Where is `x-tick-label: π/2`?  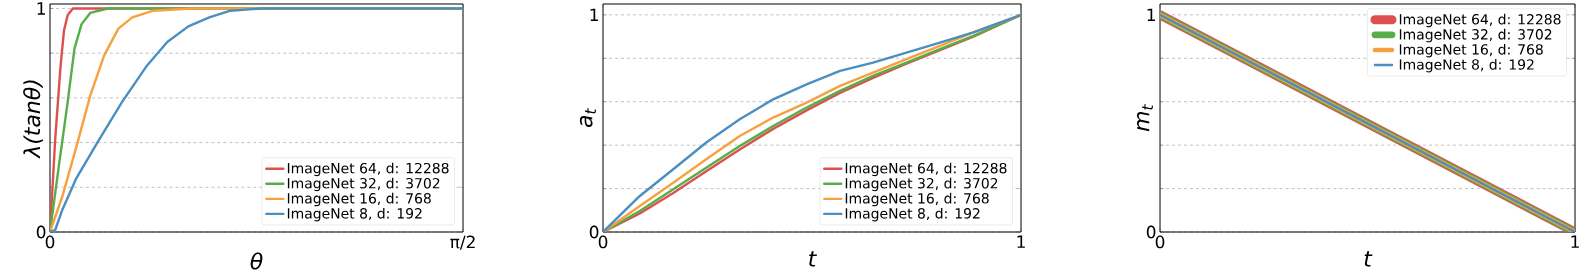 x-tick-label: π/2 is located at coordinates (462, 242).